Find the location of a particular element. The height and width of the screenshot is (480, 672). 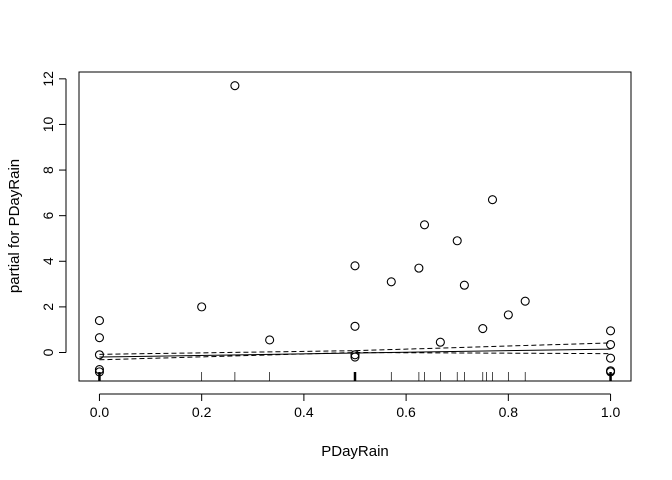

rug-marks is located at coordinates (355, 376).